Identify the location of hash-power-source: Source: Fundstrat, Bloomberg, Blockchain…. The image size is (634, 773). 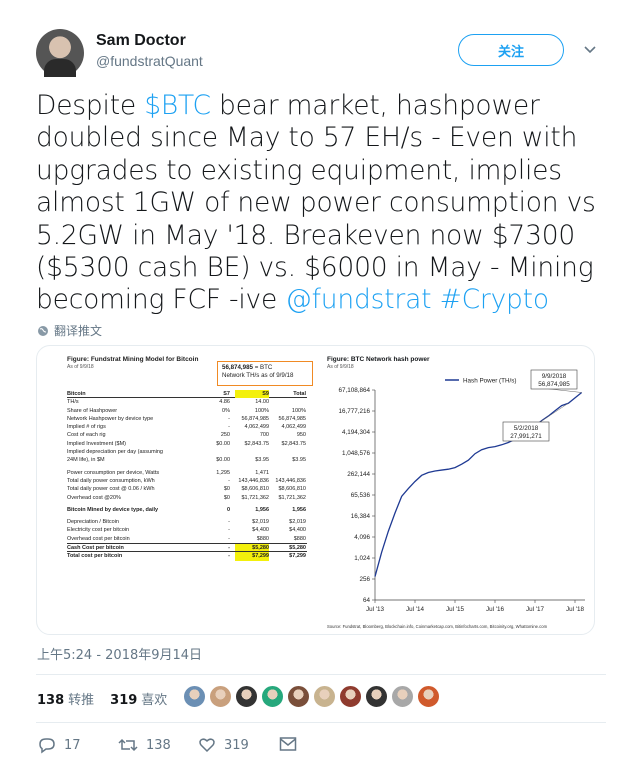
(437, 626).